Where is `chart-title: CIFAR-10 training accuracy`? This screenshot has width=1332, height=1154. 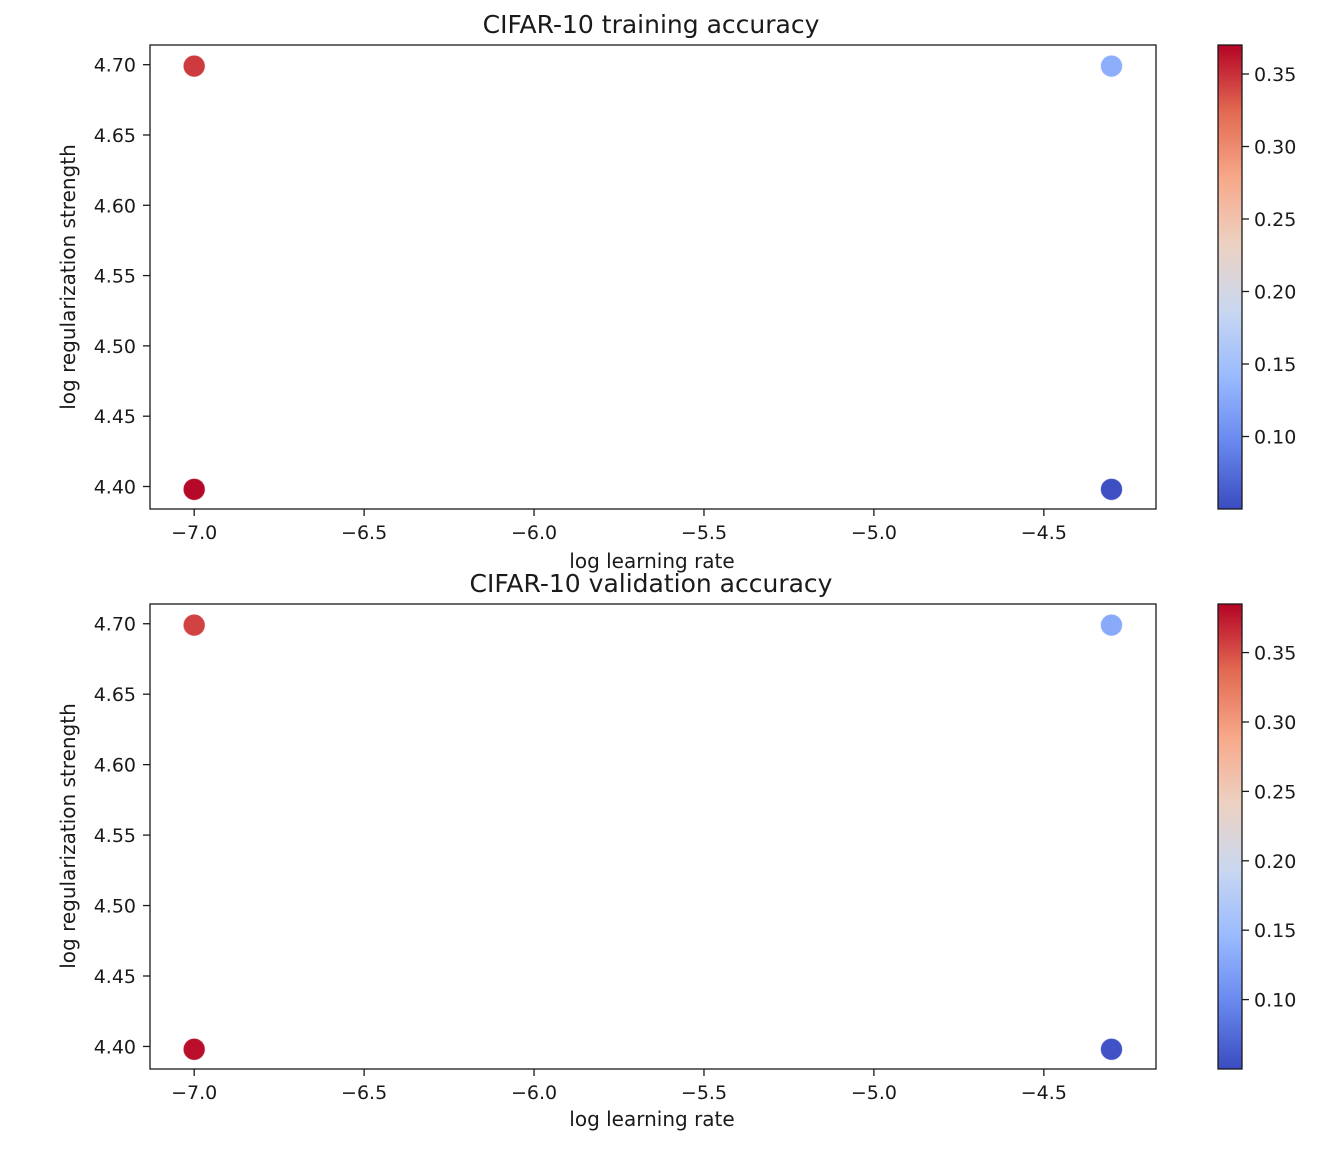
chart-title: CIFAR-10 training accuracy is located at coordinates (651, 24).